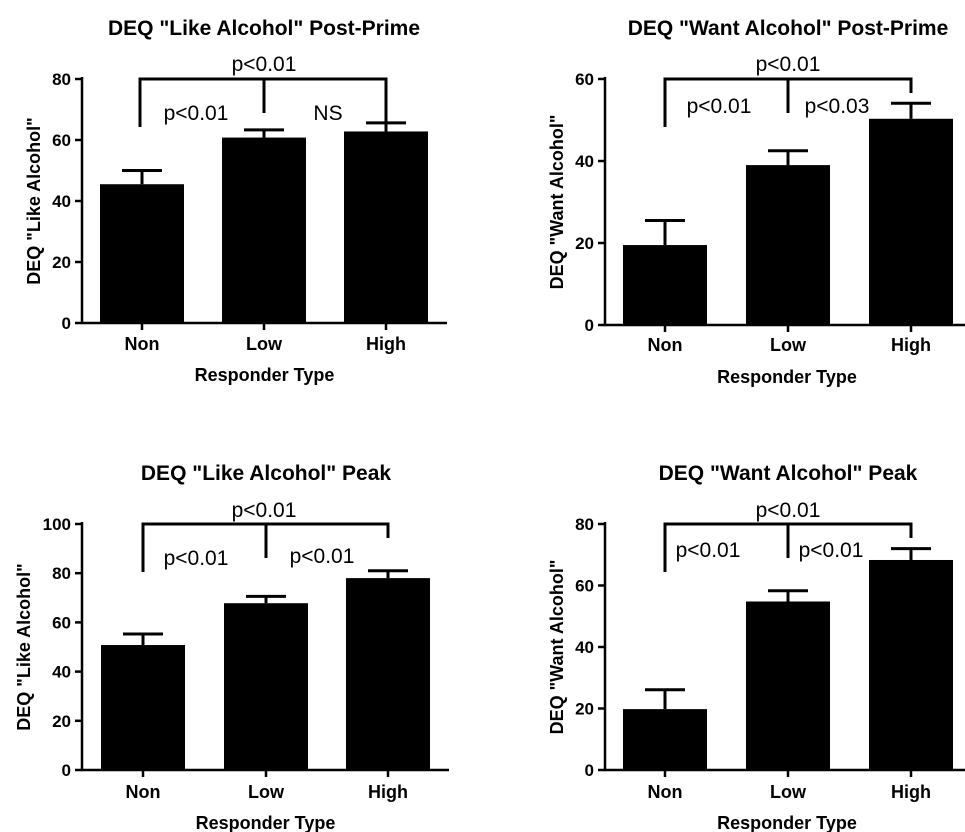 The width and height of the screenshot is (965, 832). What do you see at coordinates (327, 113) in the screenshot?
I see `significance-label: NS` at bounding box center [327, 113].